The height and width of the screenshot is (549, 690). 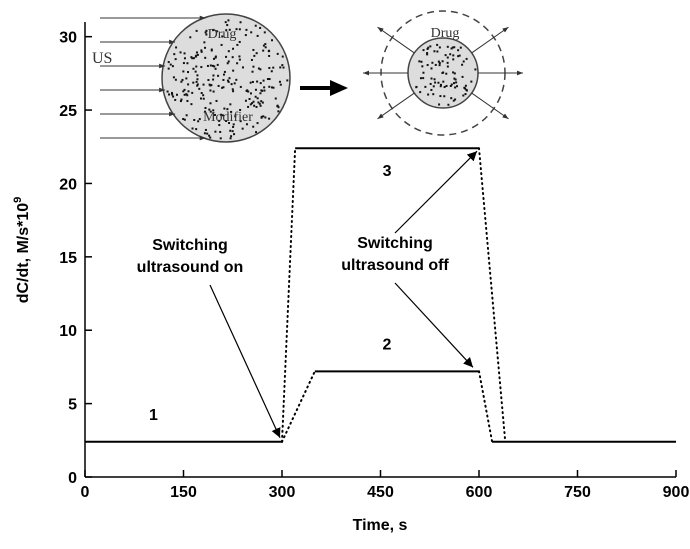 I want to click on segment-label: 2, so click(x=386, y=344).